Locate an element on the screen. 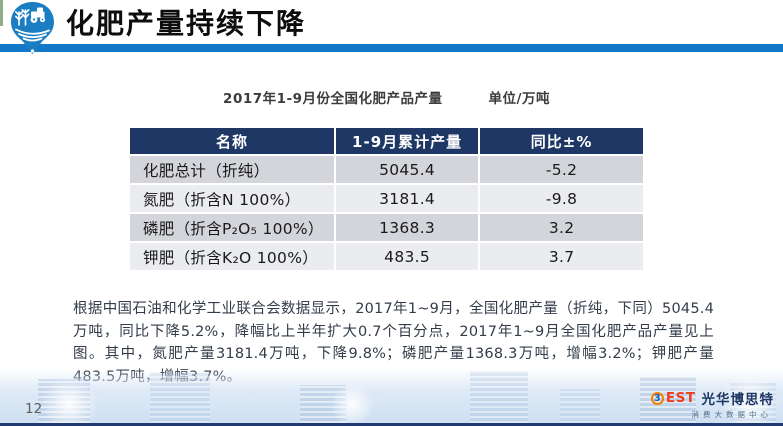  table-row: 磷肥（折含P₂O₅ 100%） 1368.3 3.2 is located at coordinates (386, 227).